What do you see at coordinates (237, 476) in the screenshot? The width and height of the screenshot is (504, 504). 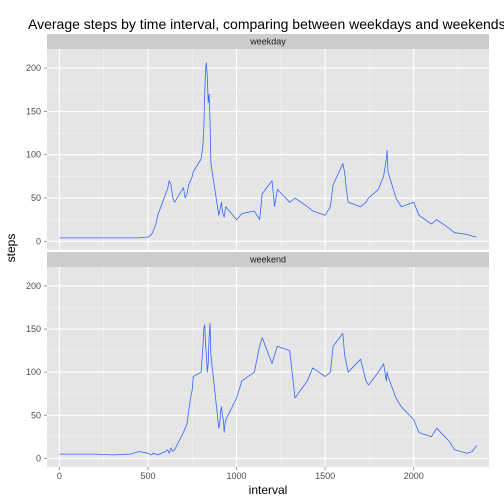 I see `x-tick-label: 1000` at bounding box center [237, 476].